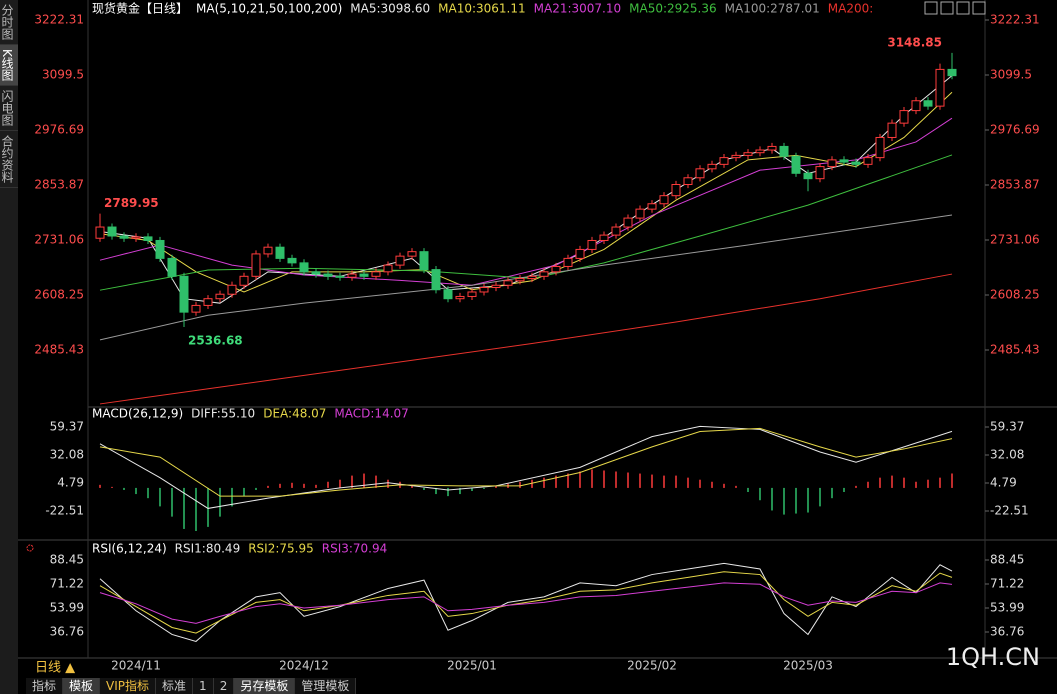 The width and height of the screenshot is (1057, 694). Describe the element at coordinates (131, 203) in the screenshot. I see `annotation: 2789.95` at that location.